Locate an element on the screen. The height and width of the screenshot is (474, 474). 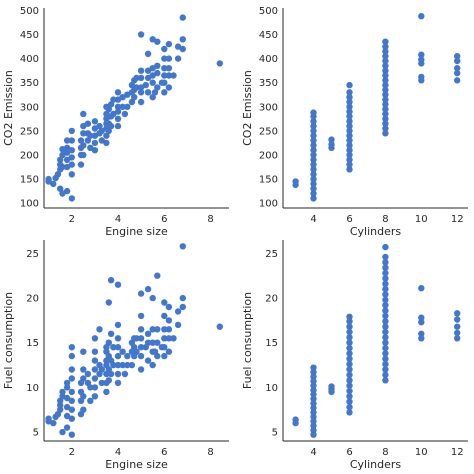
y-tick-label: 5 is located at coordinates (36, 433).